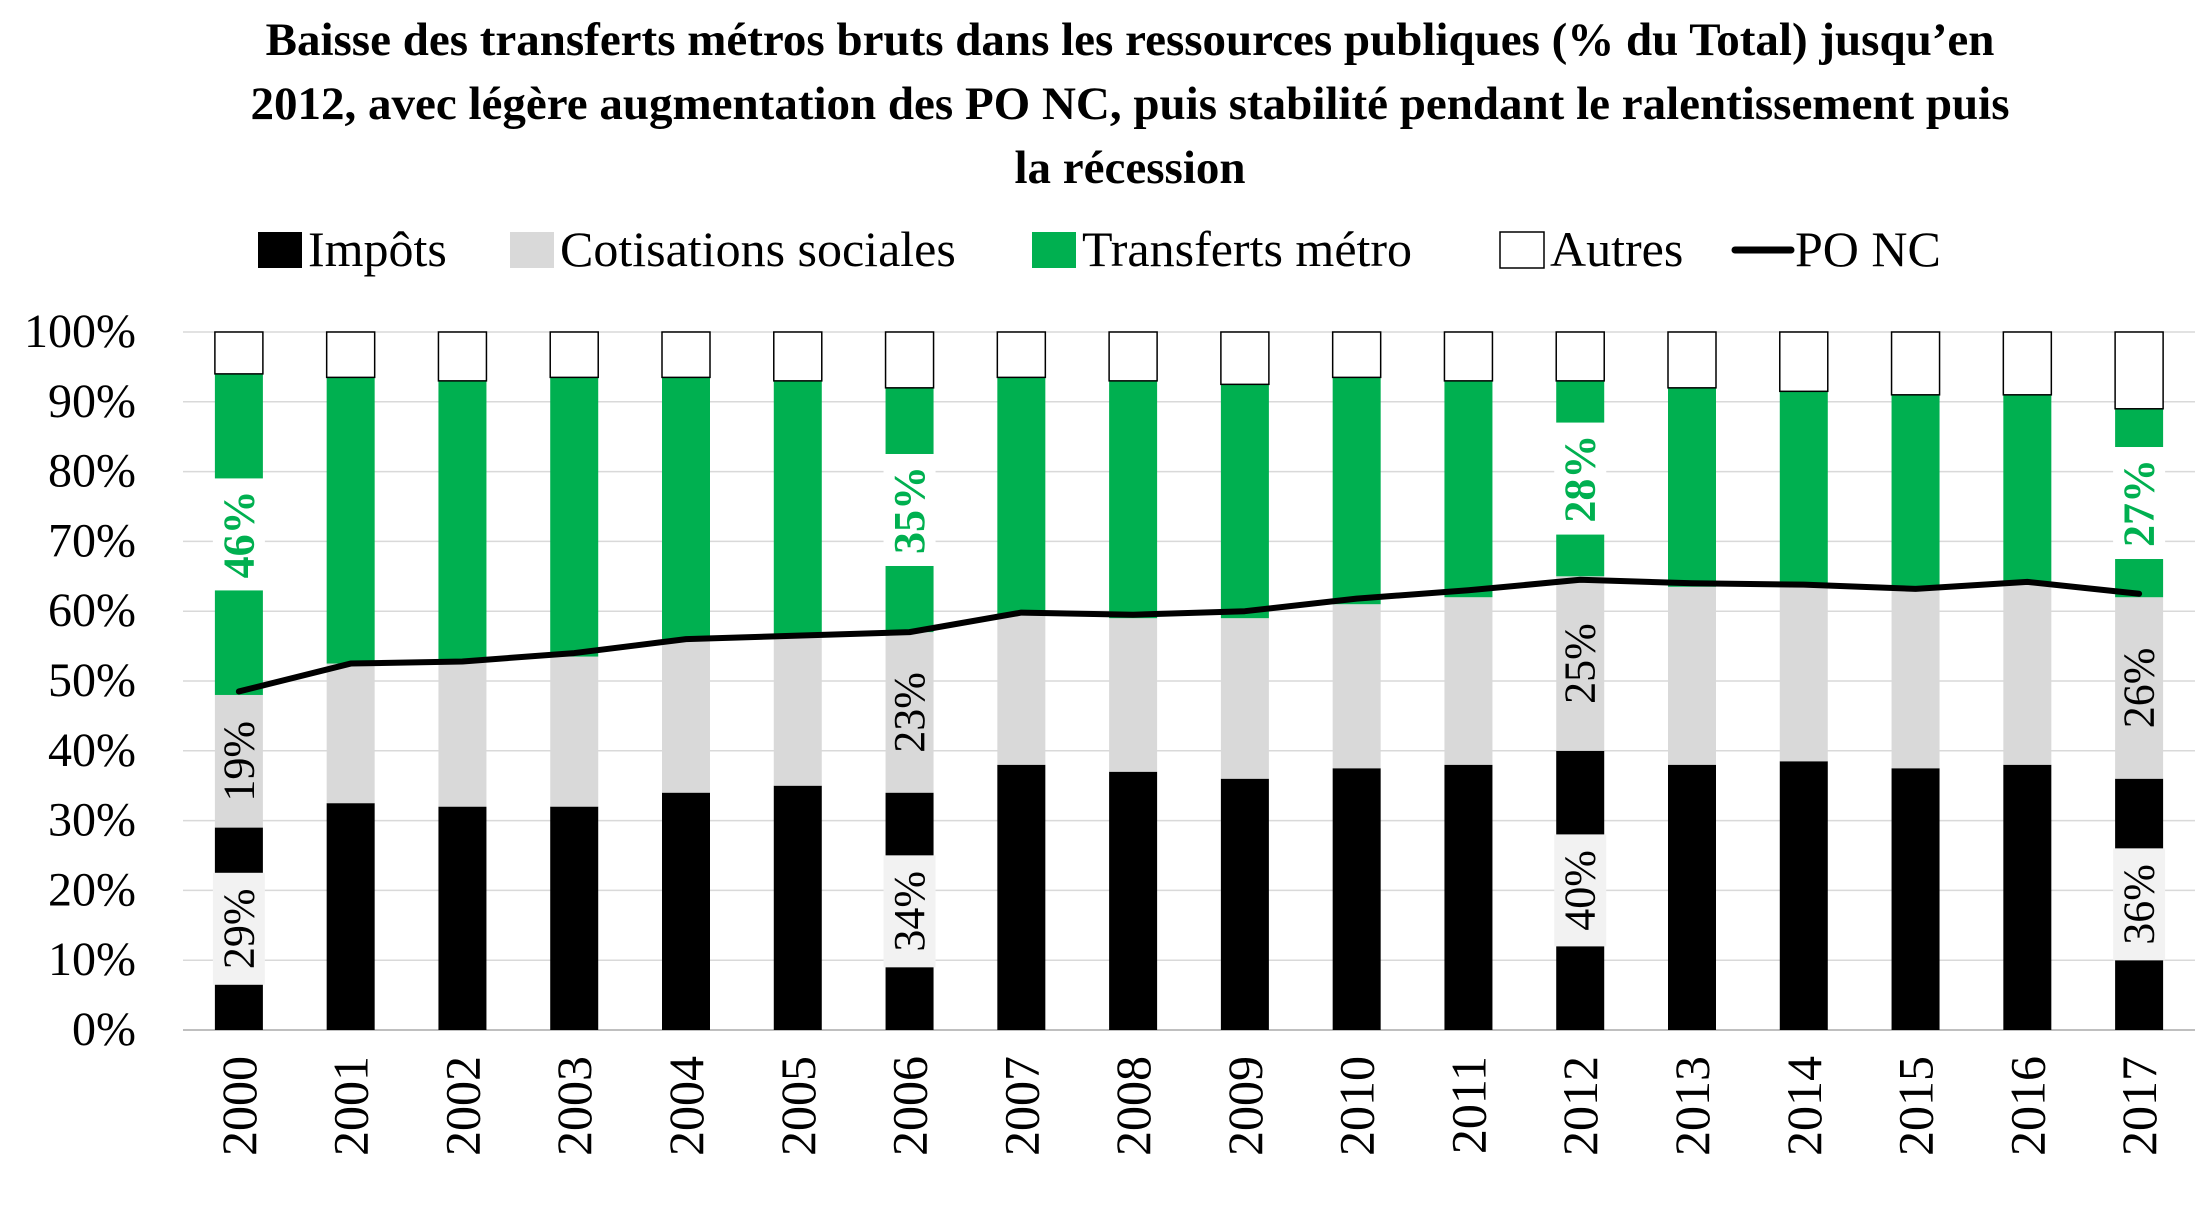 The image size is (2200, 1223). Describe the element at coordinates (80, 331) in the screenshot. I see `y-tick-label: 100%` at that location.